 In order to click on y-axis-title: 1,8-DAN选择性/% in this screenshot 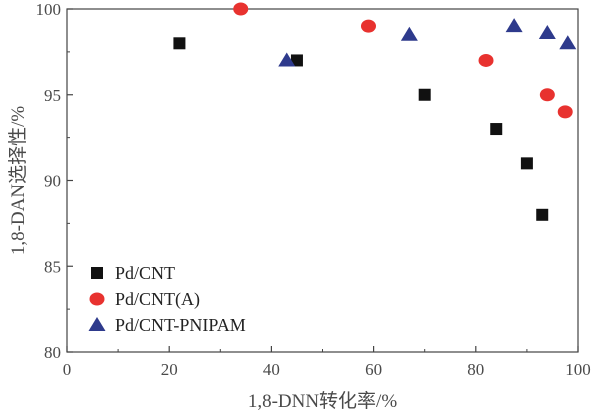, I will do `click(18, 181)`.